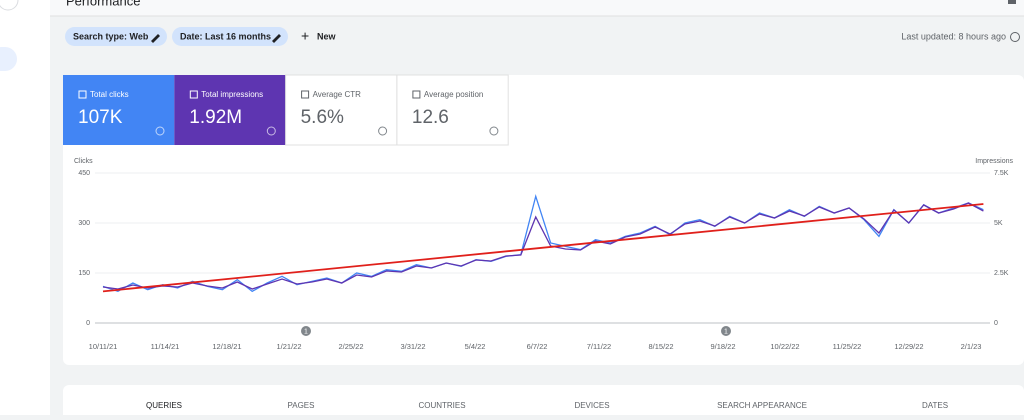 The image size is (1024, 420). What do you see at coordinates (1001, 273) in the screenshot?
I see `y2-tick-label: 2.5K` at bounding box center [1001, 273].